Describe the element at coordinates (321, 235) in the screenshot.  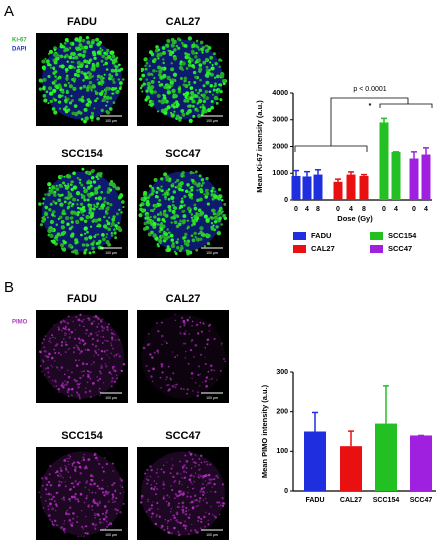
I see `legend-label: FADU` at that location.